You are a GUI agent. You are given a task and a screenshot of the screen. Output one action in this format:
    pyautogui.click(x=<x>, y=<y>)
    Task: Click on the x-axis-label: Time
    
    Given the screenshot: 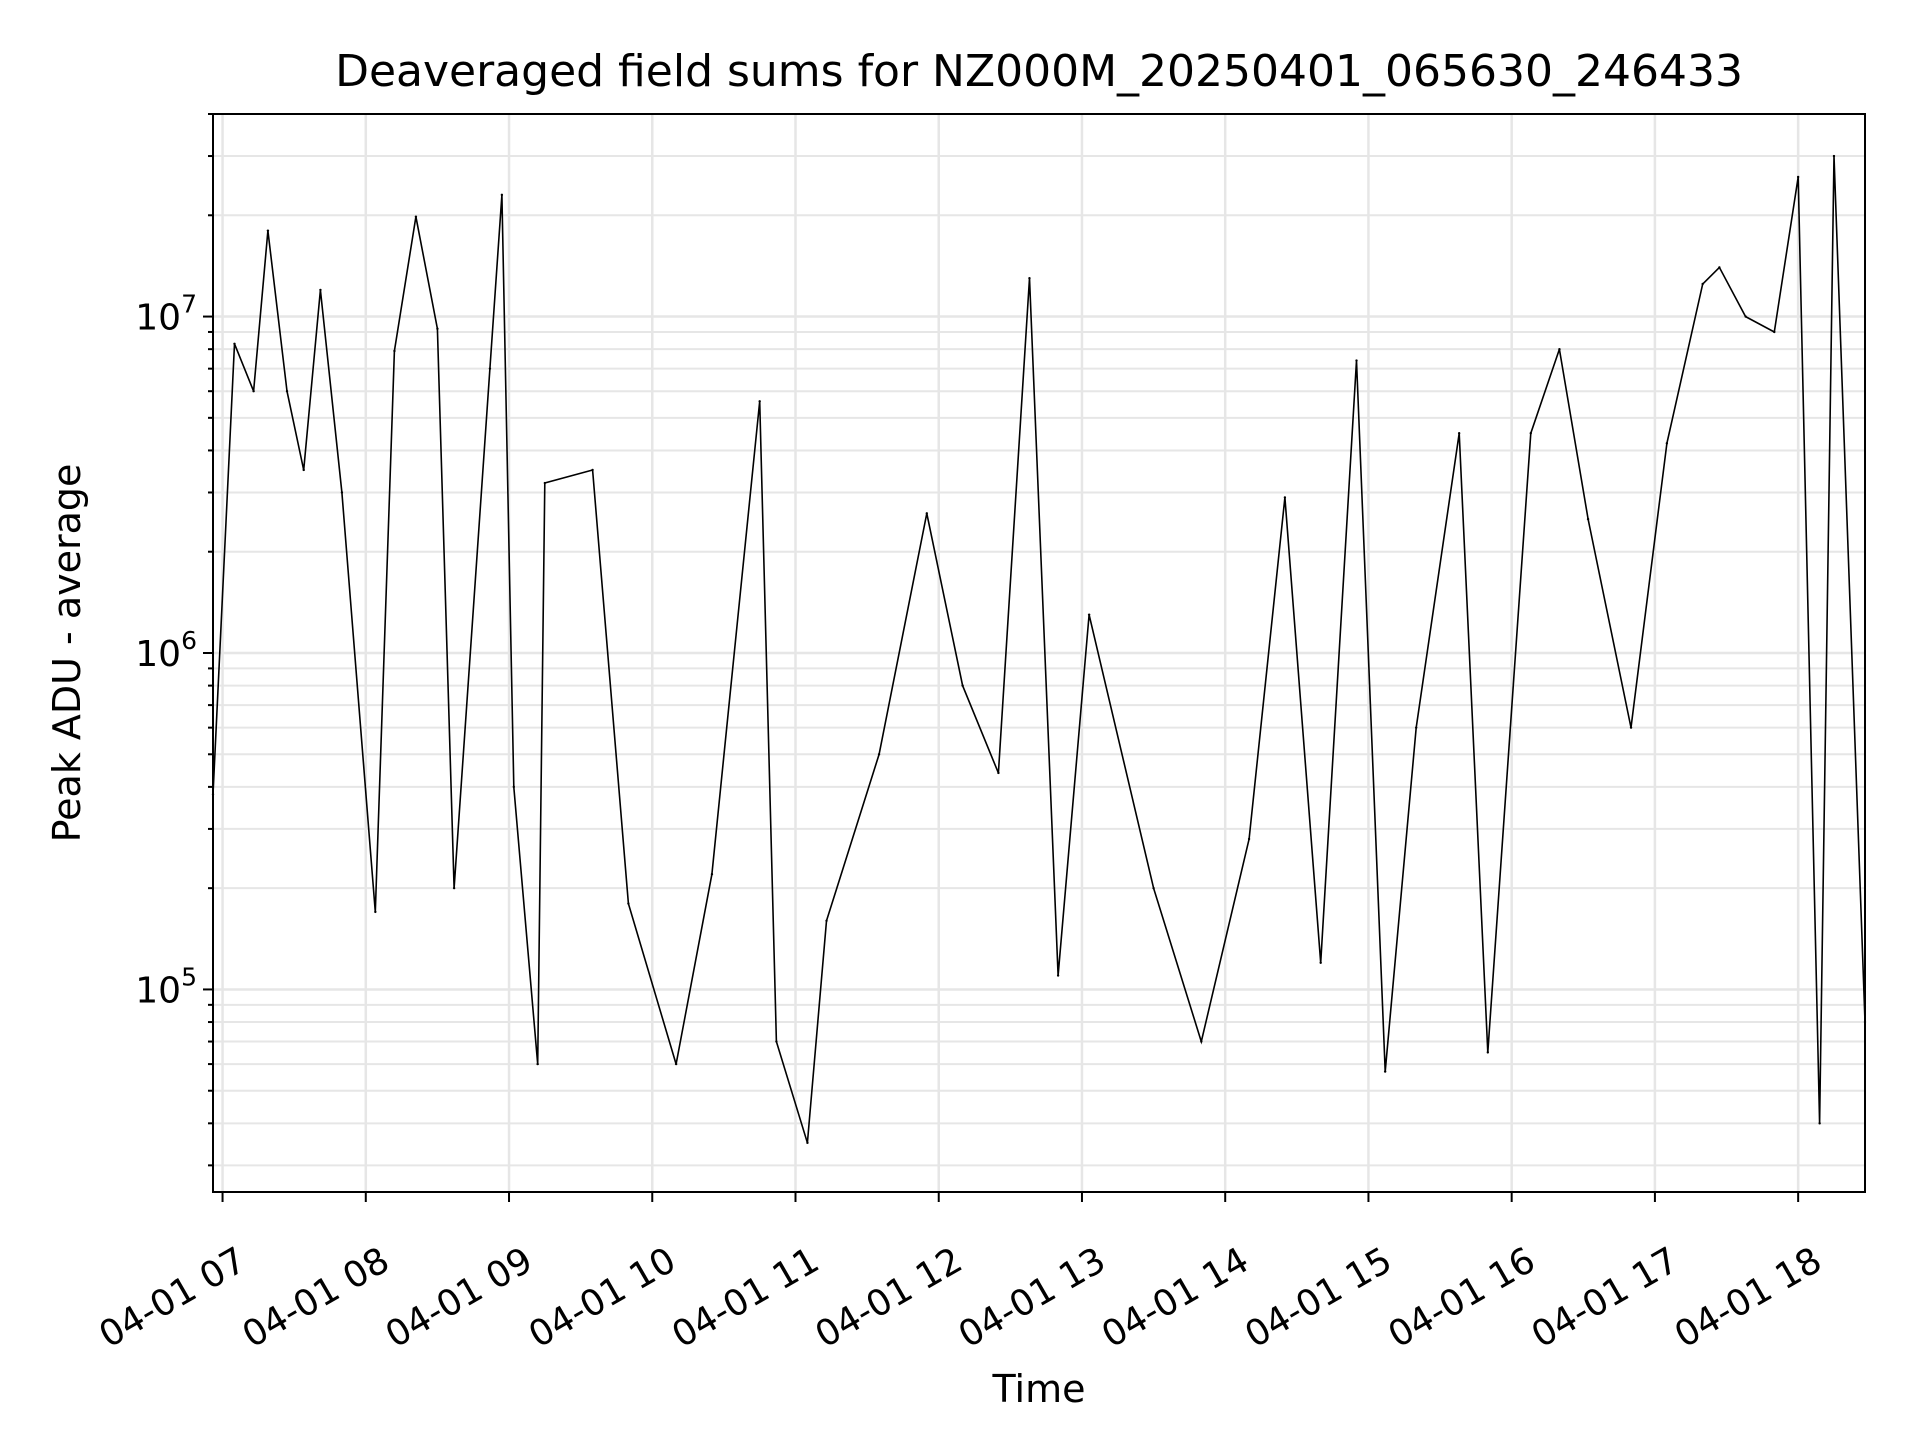 What is the action you would take?
    pyautogui.click(x=1039, y=1389)
    